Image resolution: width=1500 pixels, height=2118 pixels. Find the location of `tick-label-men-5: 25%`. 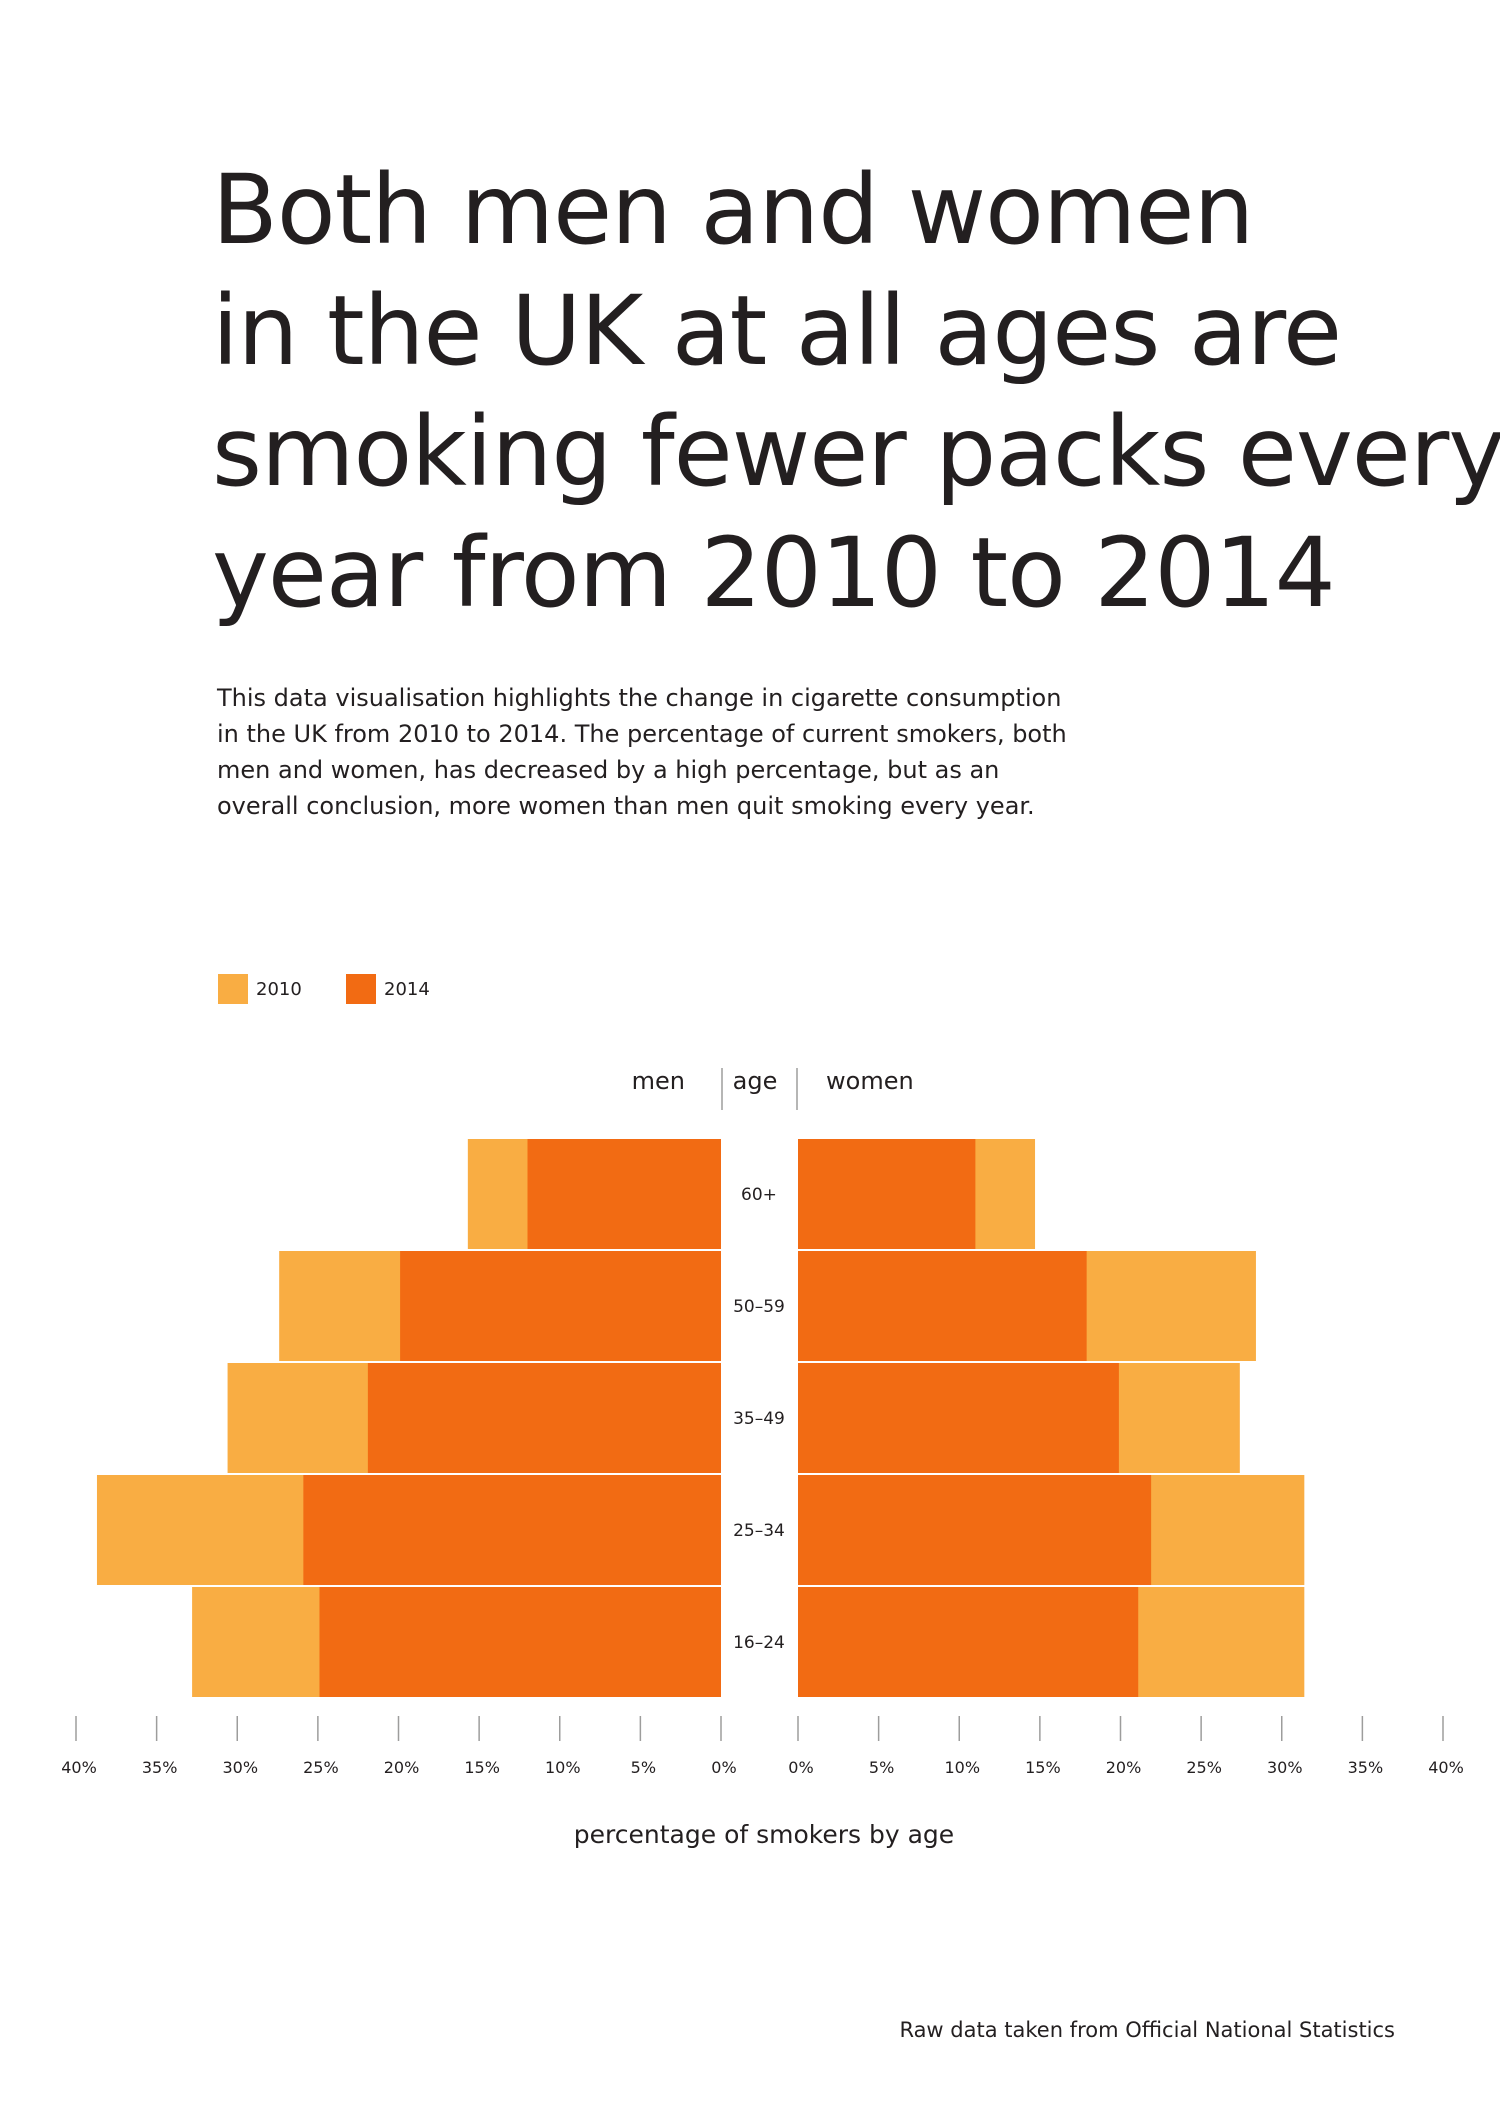

tick-label-men-5: 25% is located at coordinates (321, 1767).